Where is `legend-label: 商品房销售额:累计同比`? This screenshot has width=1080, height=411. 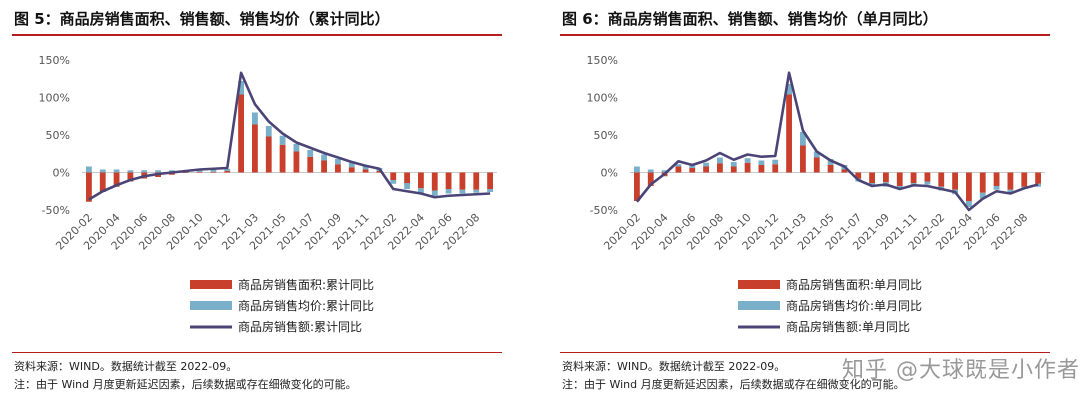 legend-label: 商品房销售额:累计同比 is located at coordinates (300, 326).